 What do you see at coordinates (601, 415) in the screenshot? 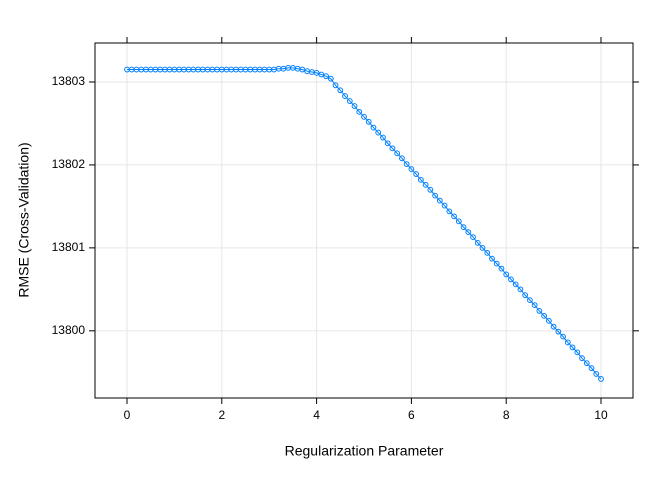
I see `x-tick-label: 10` at bounding box center [601, 415].